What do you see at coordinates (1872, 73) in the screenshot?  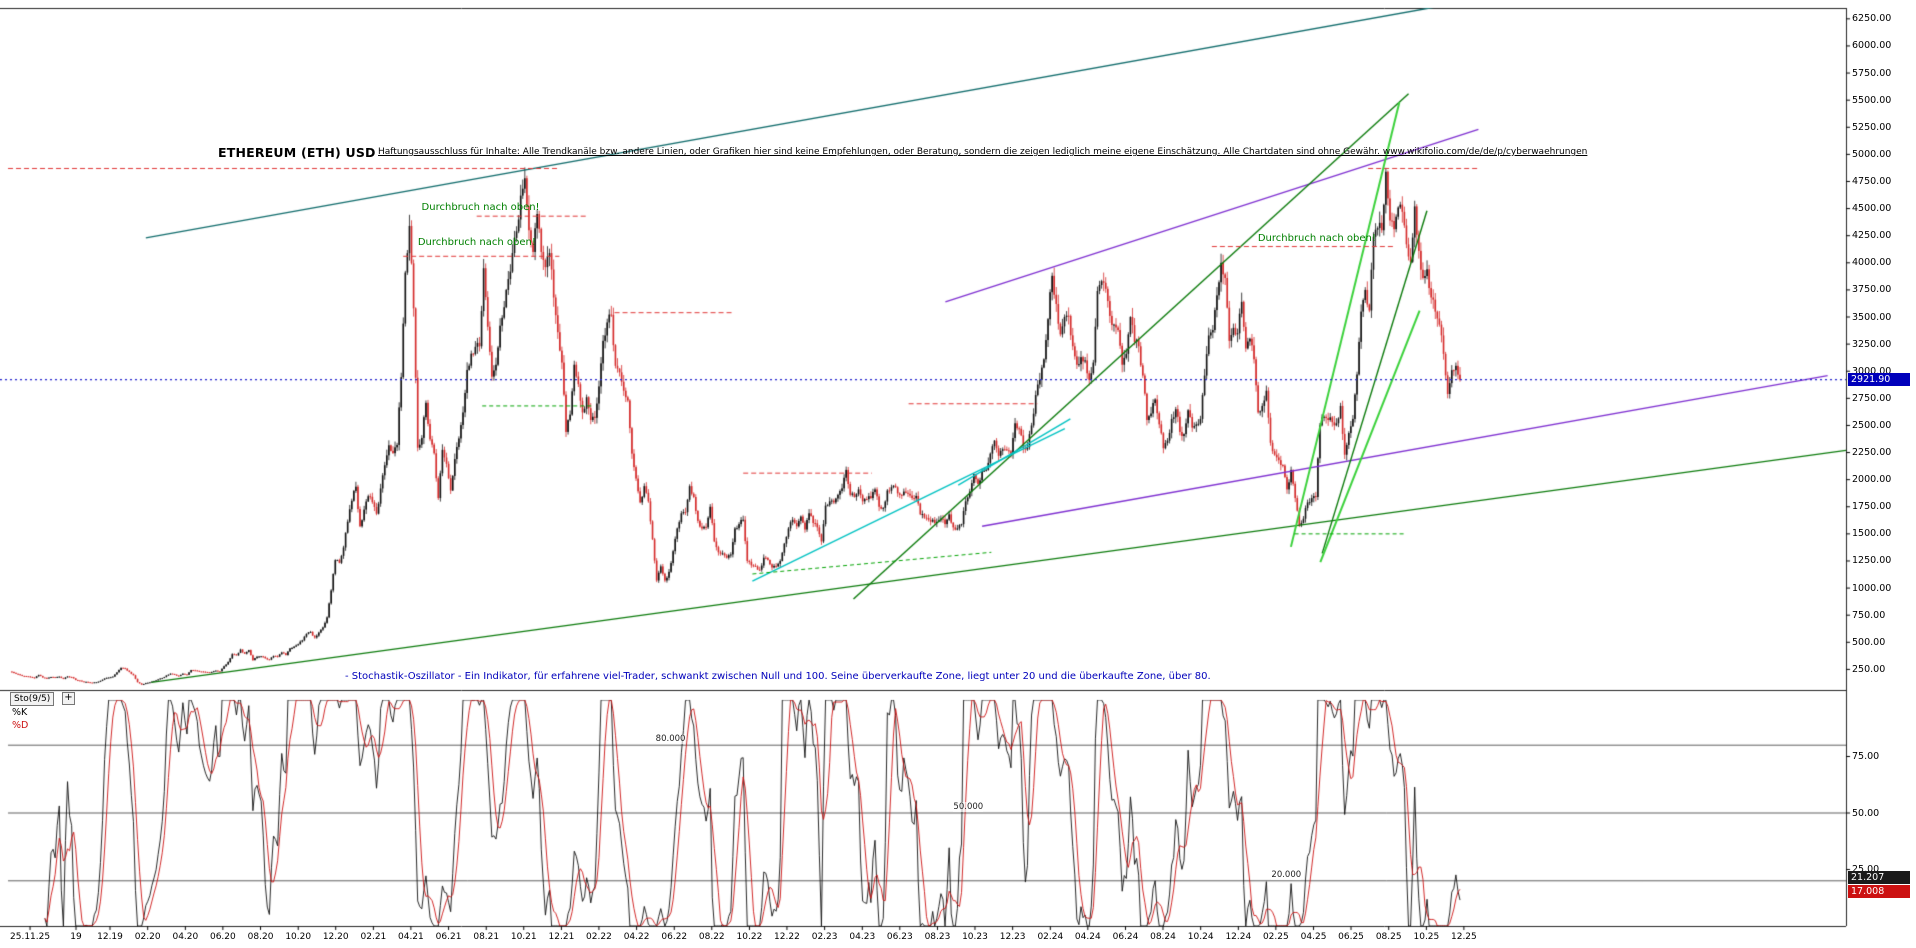 I see `price-axis-label: 5750.00` at bounding box center [1872, 73].